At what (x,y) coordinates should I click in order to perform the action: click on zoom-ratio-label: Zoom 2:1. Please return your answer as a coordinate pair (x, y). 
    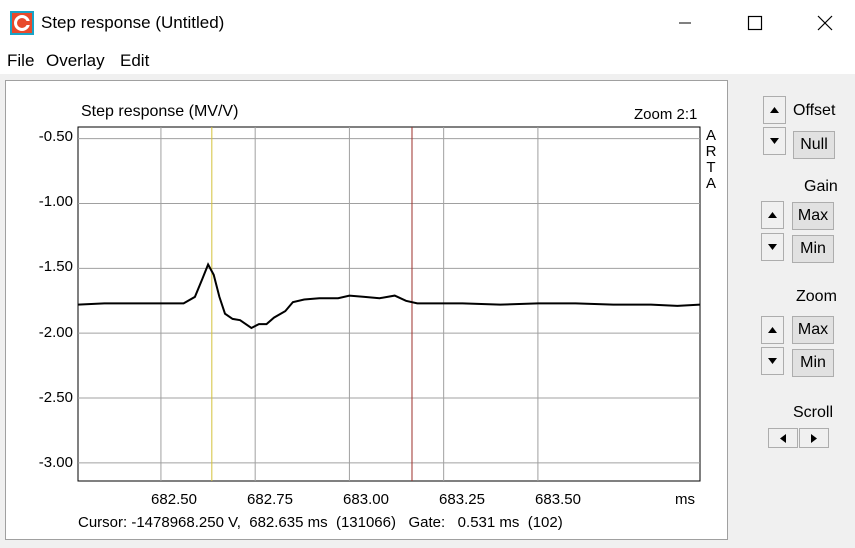
    Looking at the image, I should click on (666, 114).